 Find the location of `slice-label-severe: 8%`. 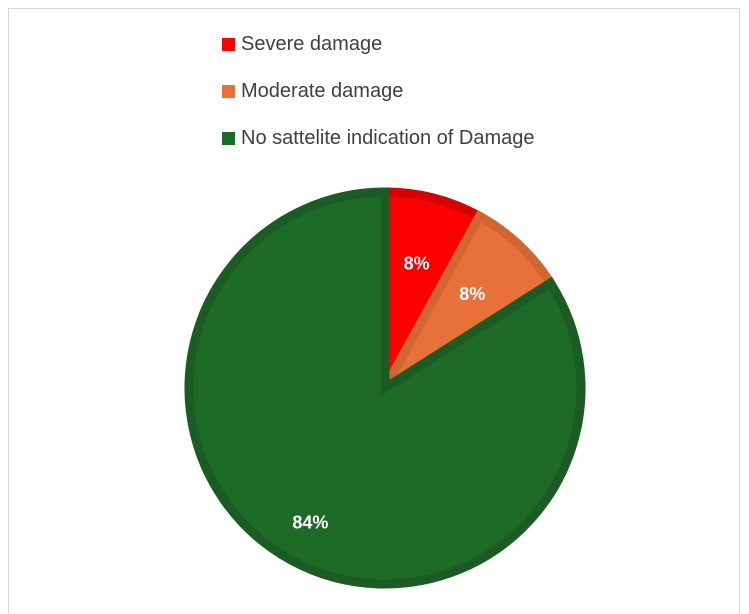

slice-label-severe: 8% is located at coordinates (417, 263).